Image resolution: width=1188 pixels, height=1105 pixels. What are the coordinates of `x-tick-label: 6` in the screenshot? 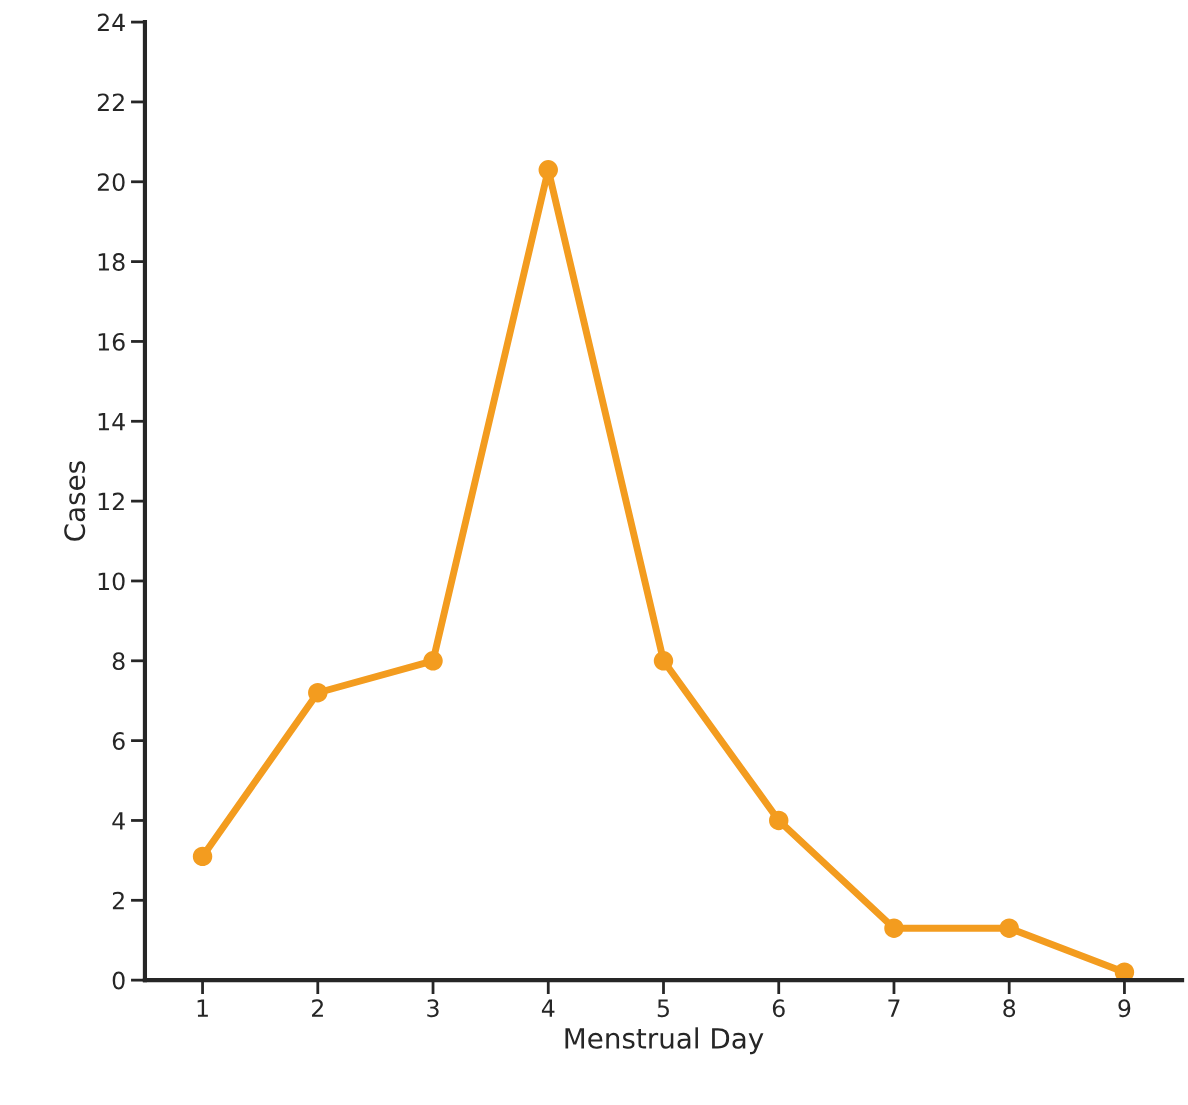 It's located at (778, 1008).